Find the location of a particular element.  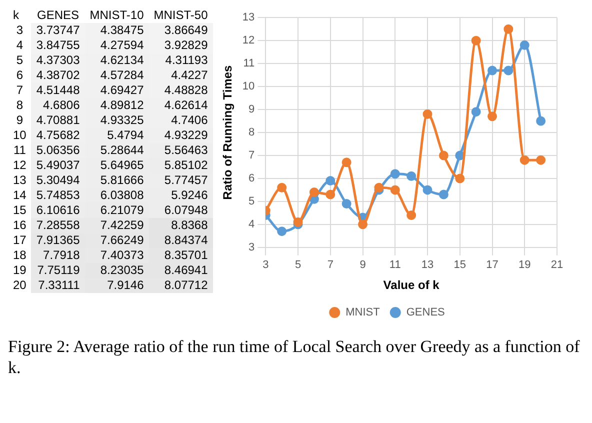

x-tick-label: 17 is located at coordinates (492, 265).